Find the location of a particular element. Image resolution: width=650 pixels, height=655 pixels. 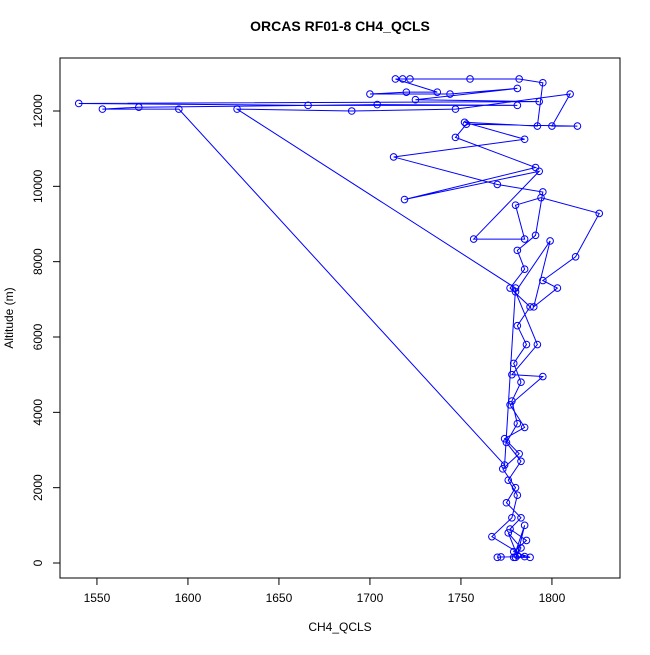

y-tick-label: 6000 is located at coordinates (38, 336).